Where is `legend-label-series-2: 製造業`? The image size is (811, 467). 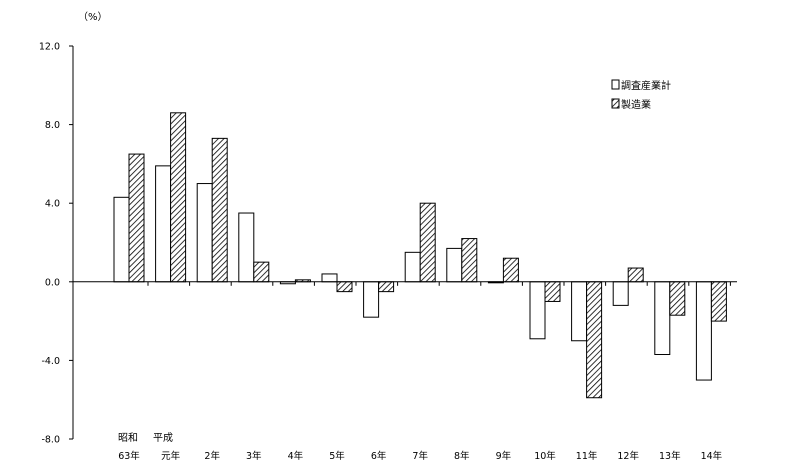
legend-label-series-2: 製造業 is located at coordinates (636, 104).